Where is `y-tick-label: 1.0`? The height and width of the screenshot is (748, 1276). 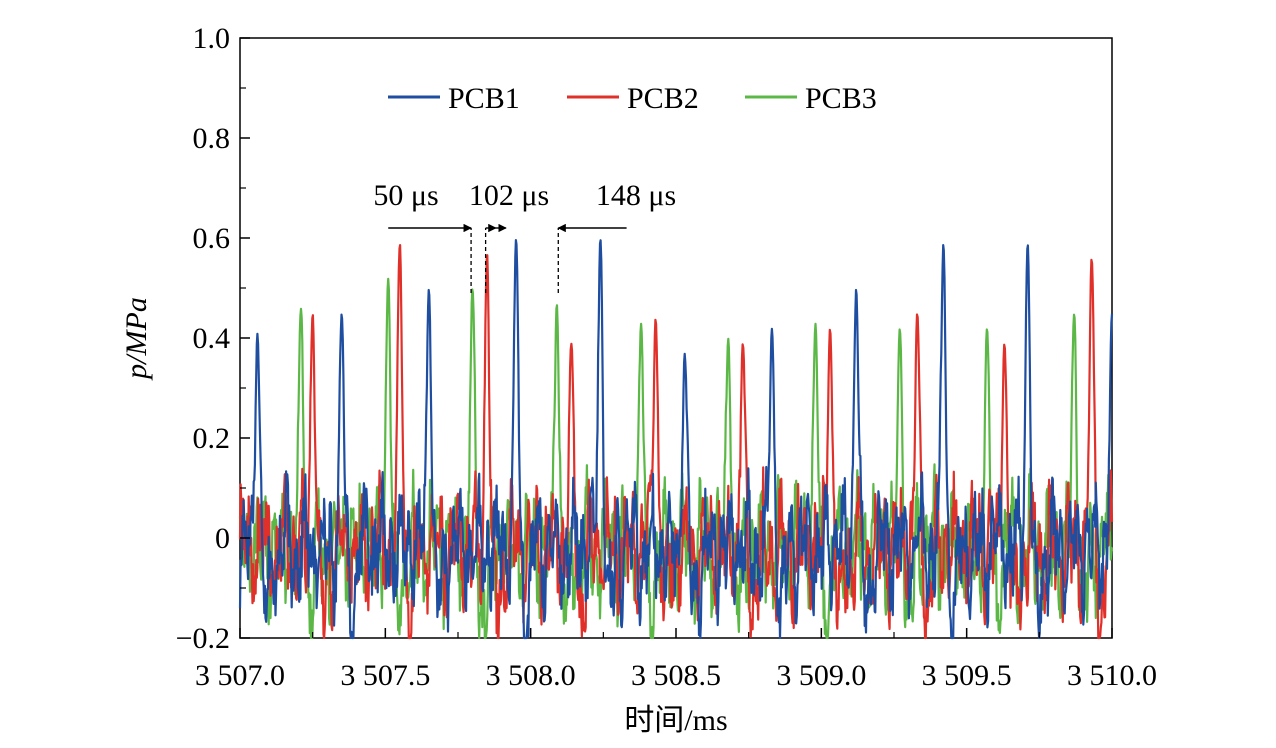
y-tick-label: 1.0 is located at coordinates (212, 38).